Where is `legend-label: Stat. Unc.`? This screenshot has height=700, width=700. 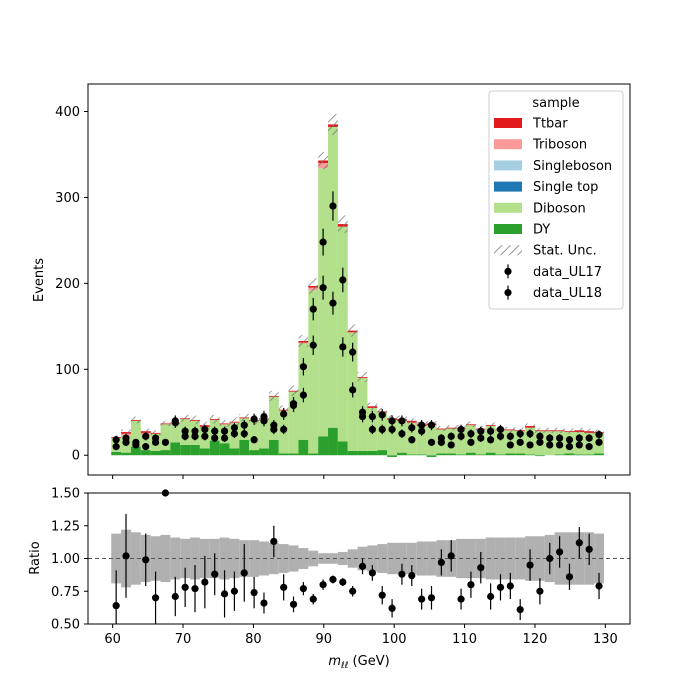
legend-label: Stat. Unc. is located at coordinates (565, 251).